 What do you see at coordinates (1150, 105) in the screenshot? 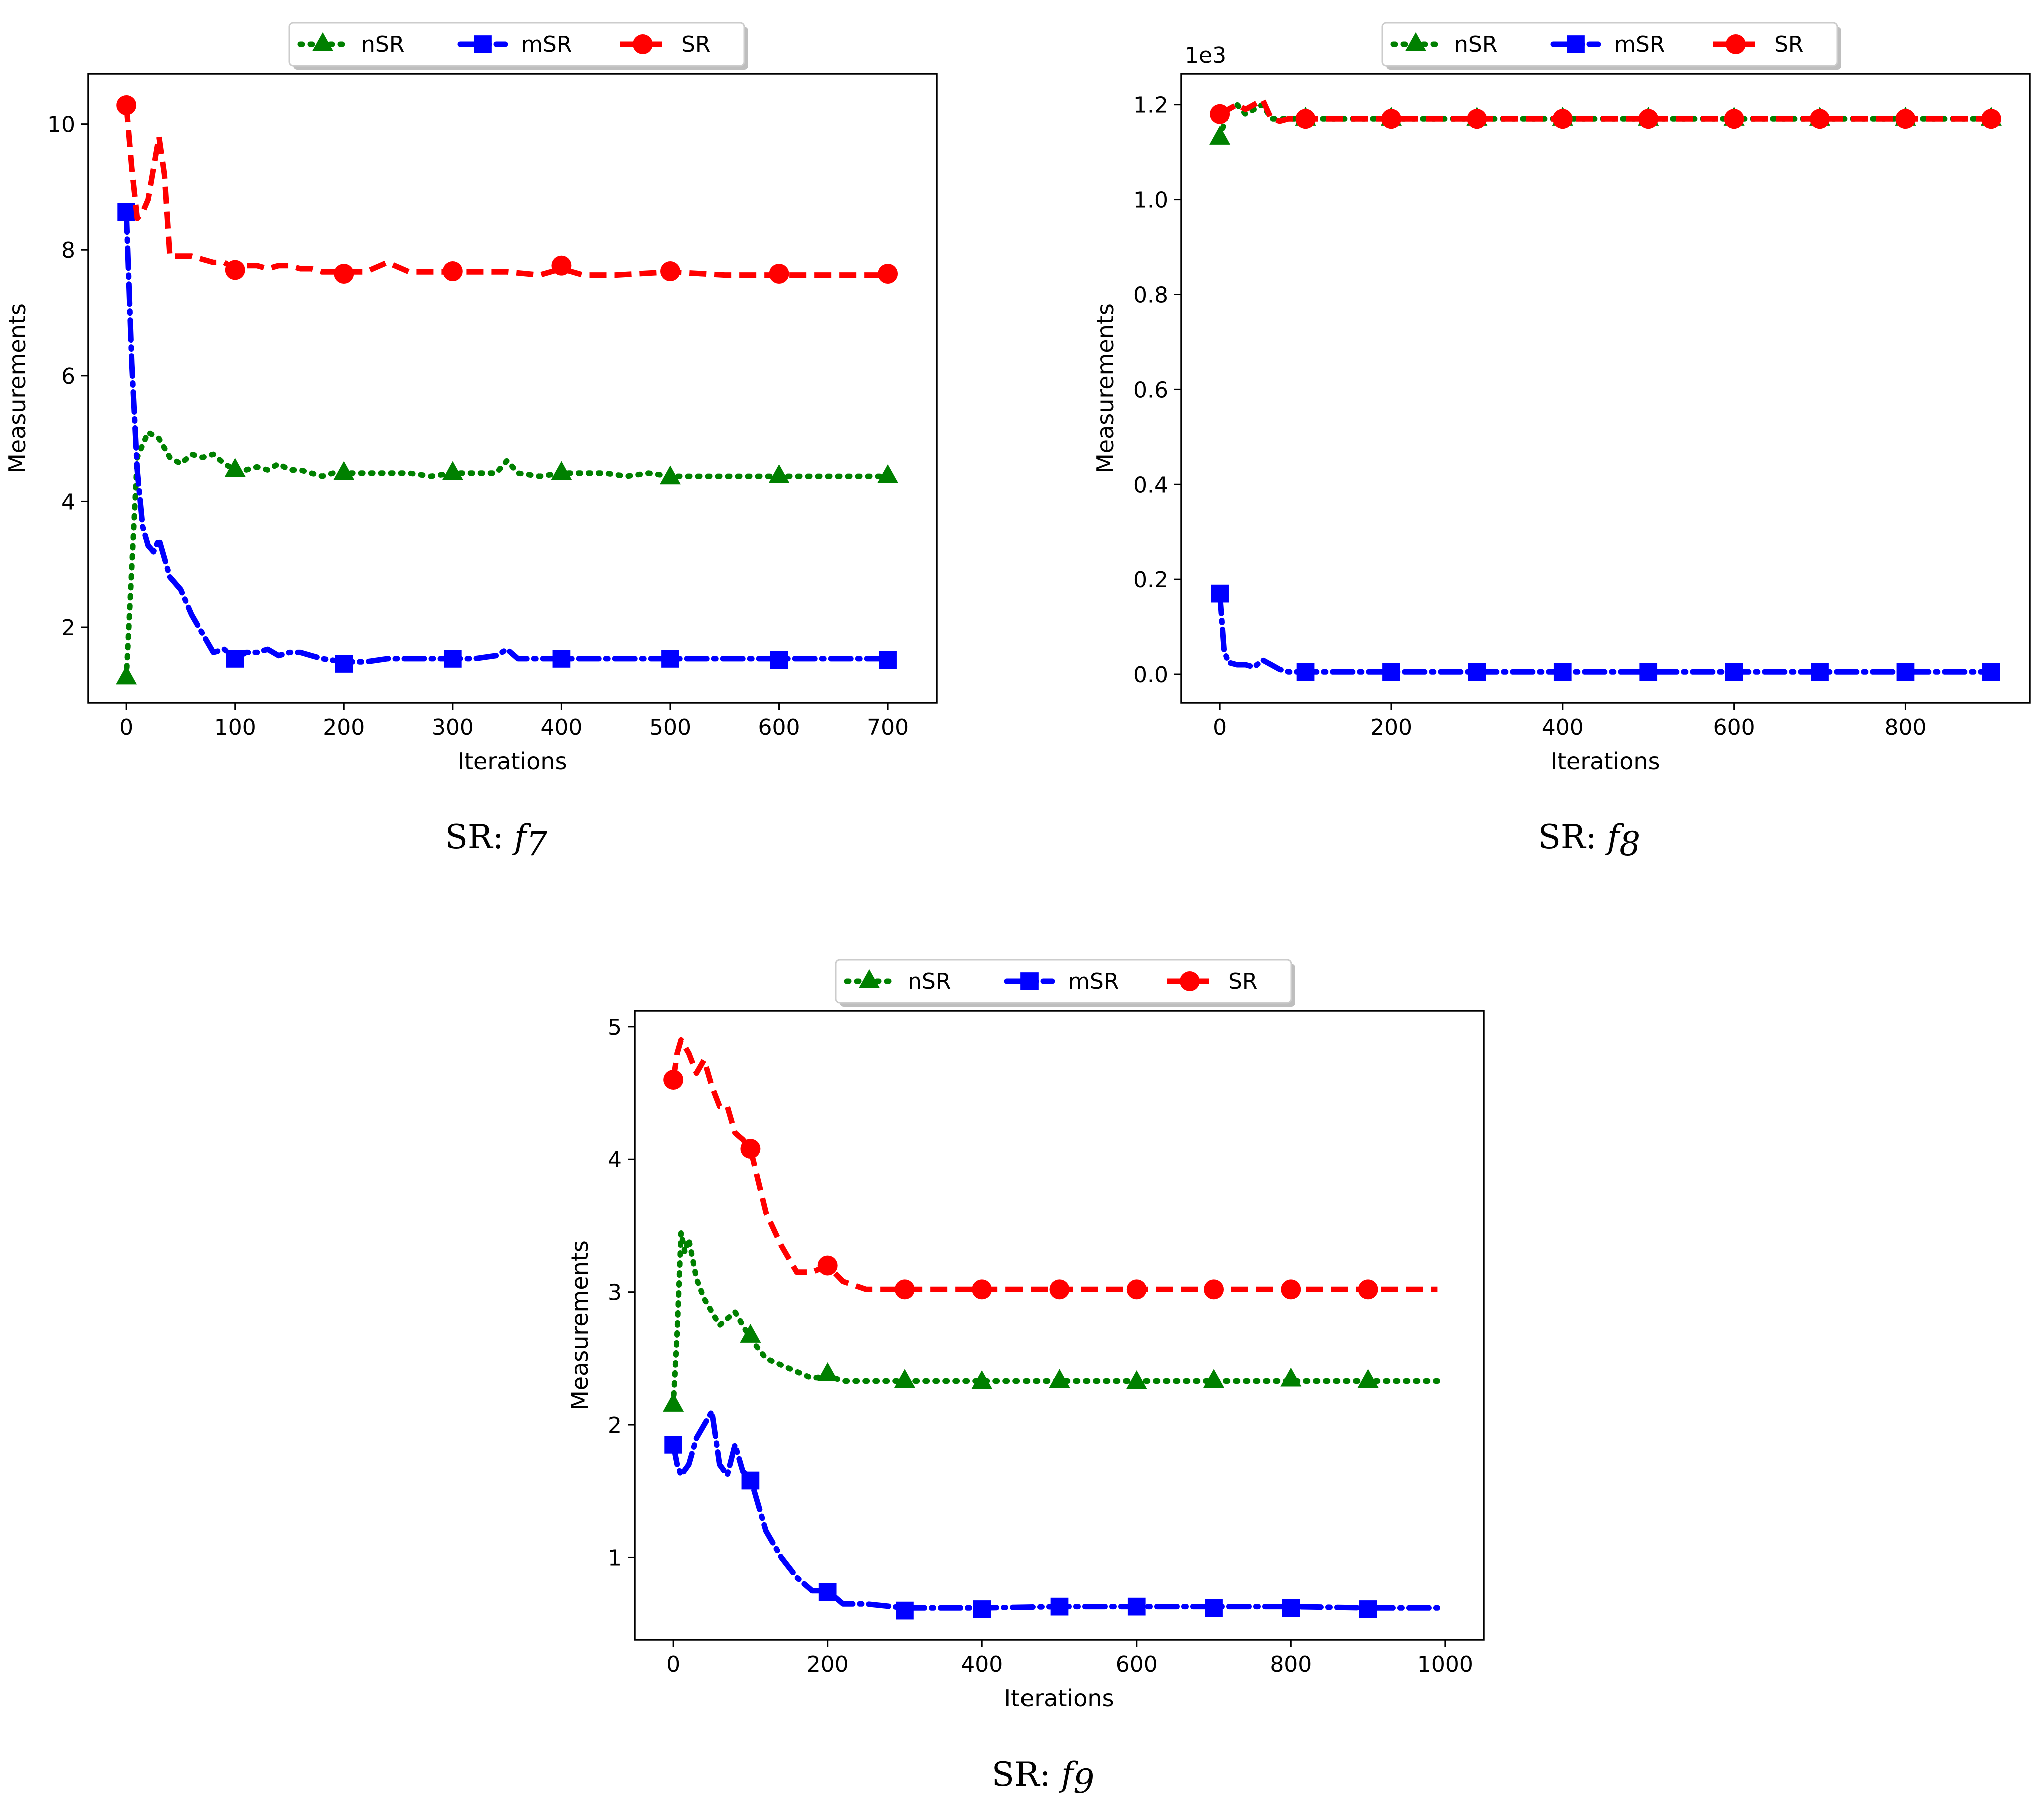
I see `y-tick-label: 1.2` at bounding box center [1150, 105].